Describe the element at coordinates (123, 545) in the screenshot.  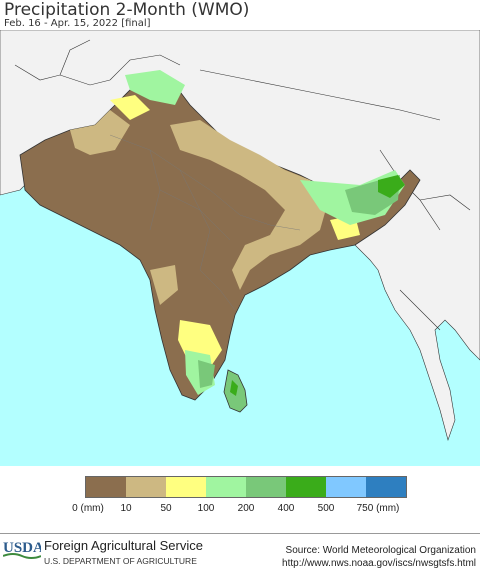
I see `agency-name: Foreign Agricultural Service` at that location.